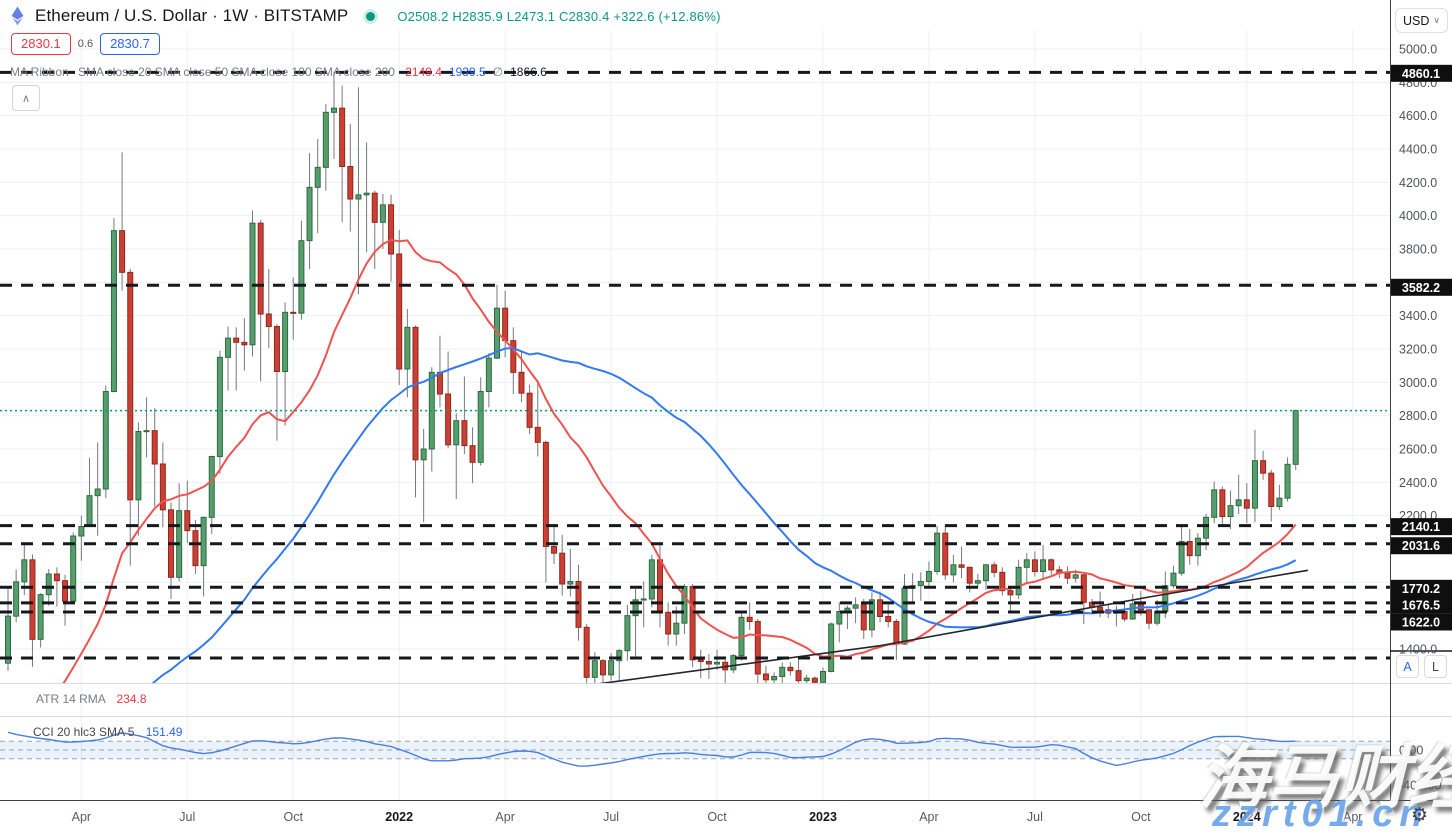 The width and height of the screenshot is (1452, 836). What do you see at coordinates (71, 699) in the screenshot?
I see `atr-title: ATR 14 RMA` at bounding box center [71, 699].